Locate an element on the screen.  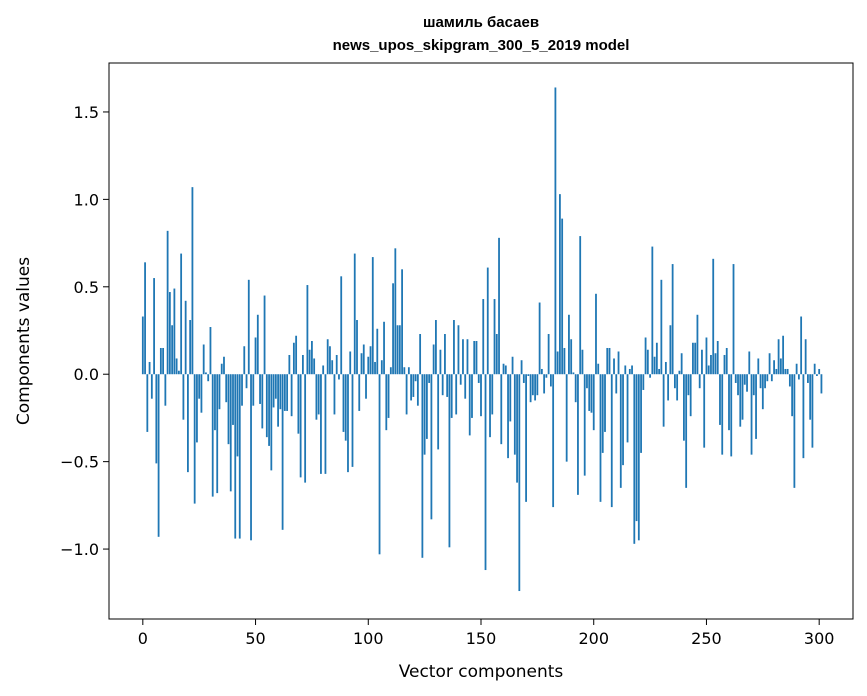
y-axis-label: Components values is located at coordinates (24, 341).